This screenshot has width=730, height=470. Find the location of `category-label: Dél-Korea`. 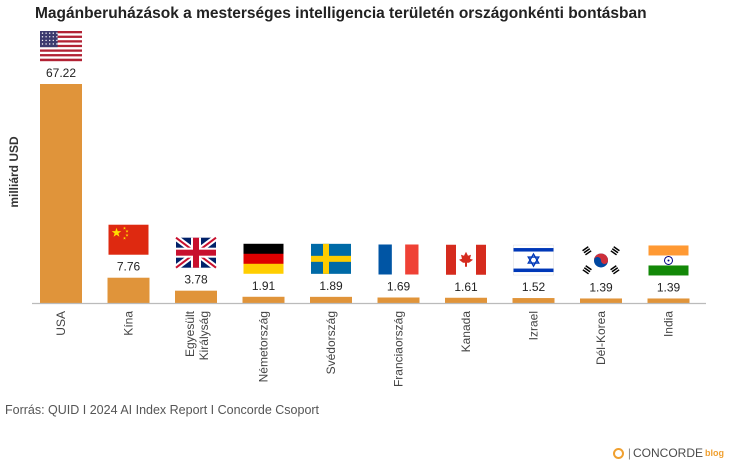

category-label: Dél-Korea is located at coordinates (601, 338).